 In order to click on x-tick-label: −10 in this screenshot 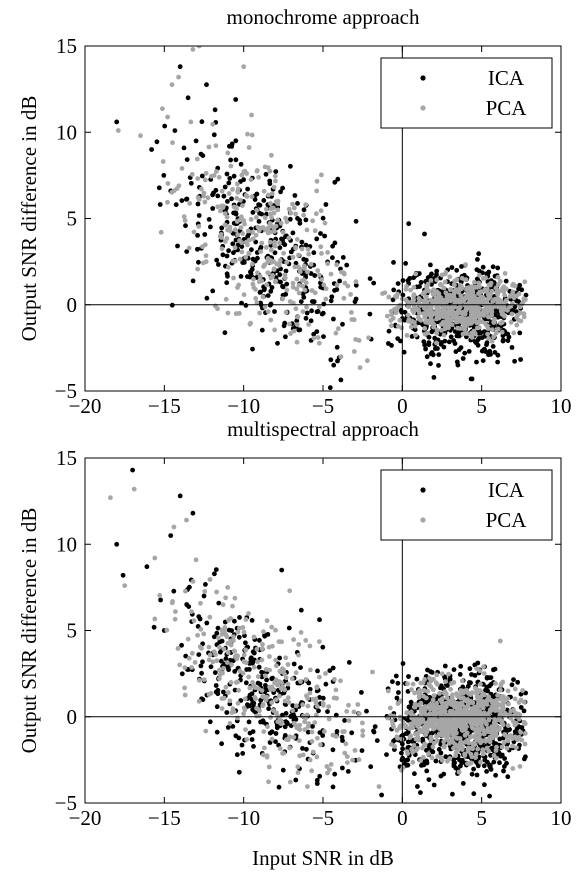, I will do `click(243, 818)`.